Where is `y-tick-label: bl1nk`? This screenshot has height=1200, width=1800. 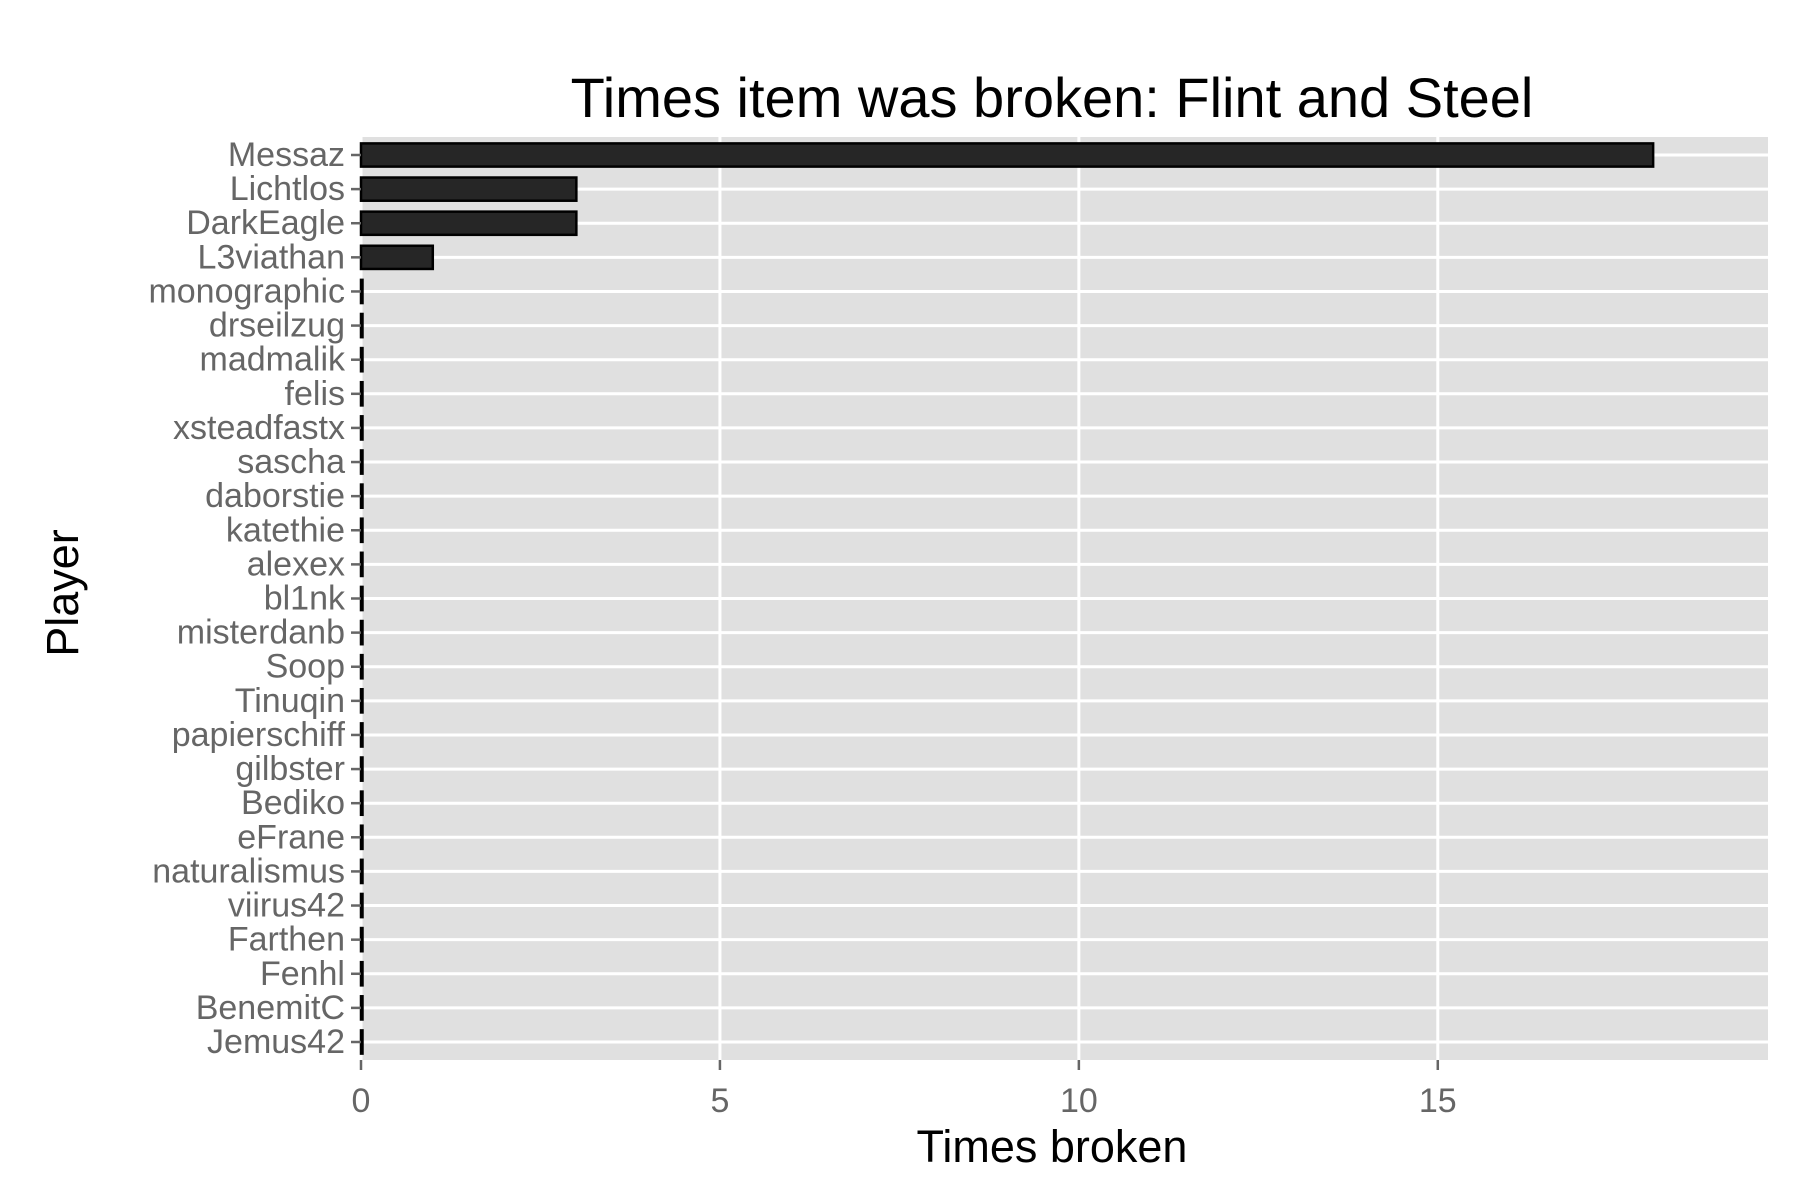
y-tick-label: bl1nk is located at coordinates (305, 599).